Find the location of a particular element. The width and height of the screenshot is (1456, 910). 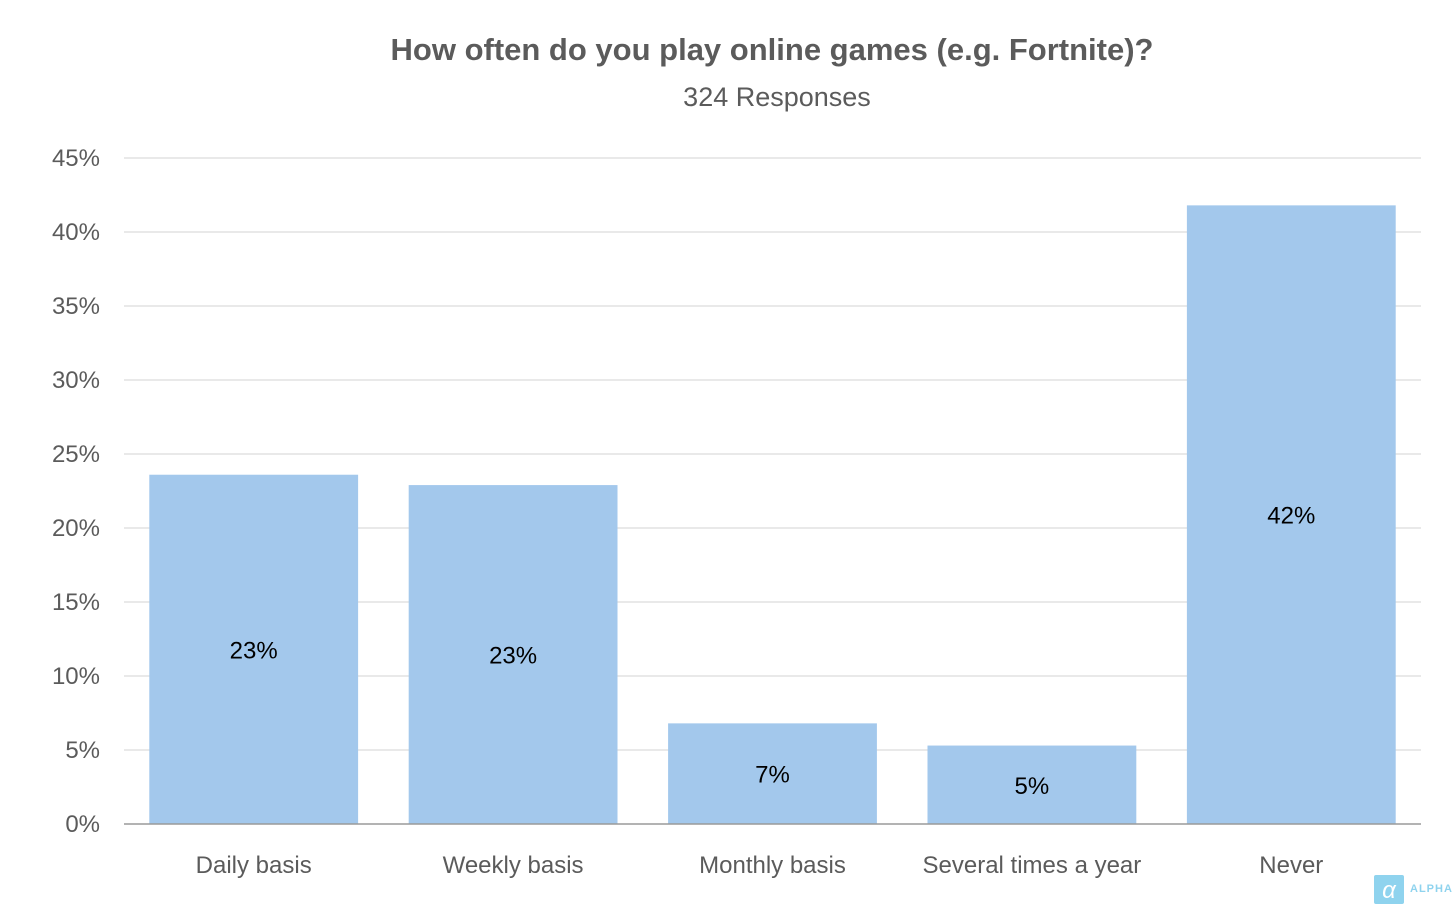

y-tick-label: 25% is located at coordinates (76, 454).